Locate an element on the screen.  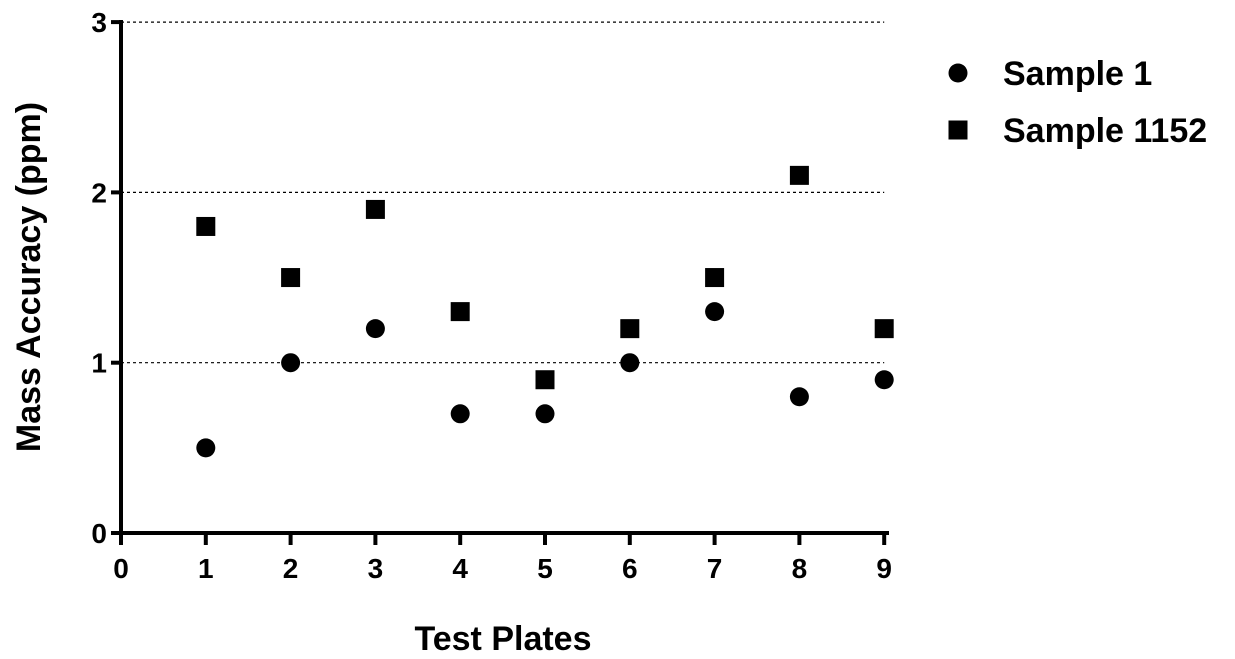
y-tick-label: 1 is located at coordinates (99, 363).